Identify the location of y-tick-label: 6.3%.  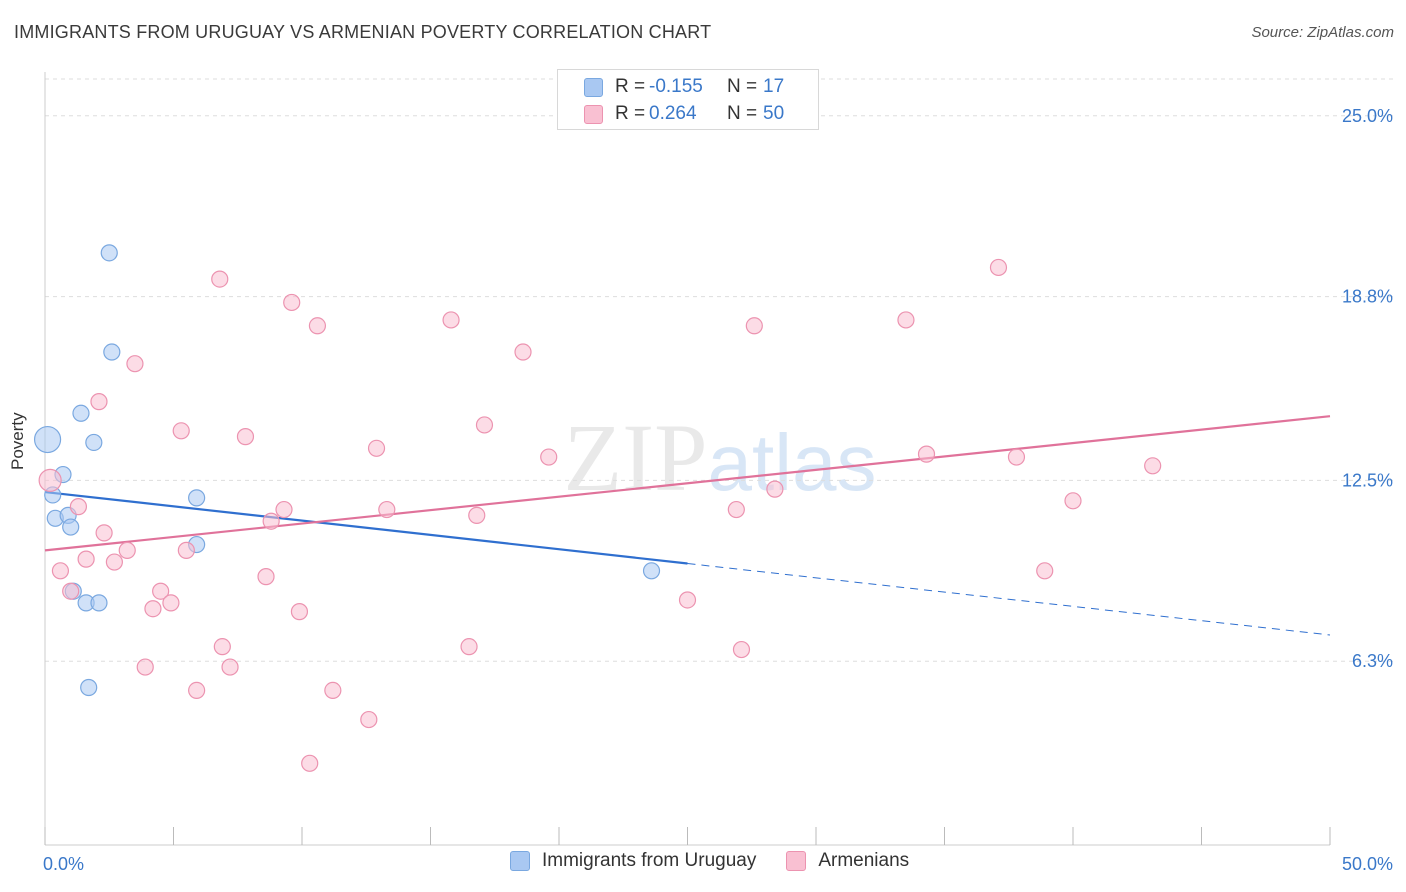
(1372, 661).